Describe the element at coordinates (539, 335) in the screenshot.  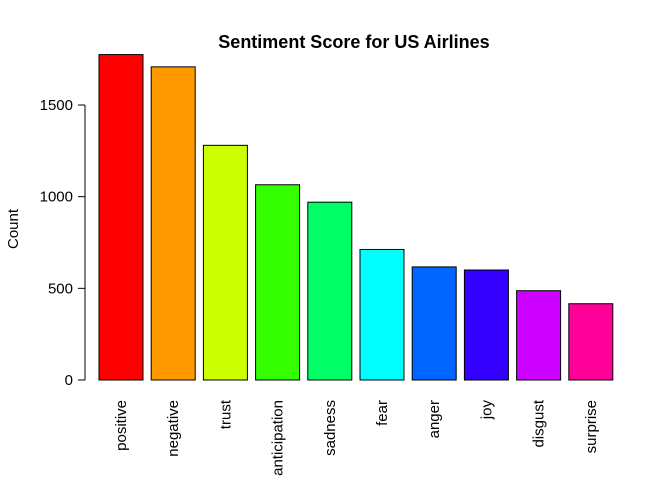
I see `bar-disgust` at that location.